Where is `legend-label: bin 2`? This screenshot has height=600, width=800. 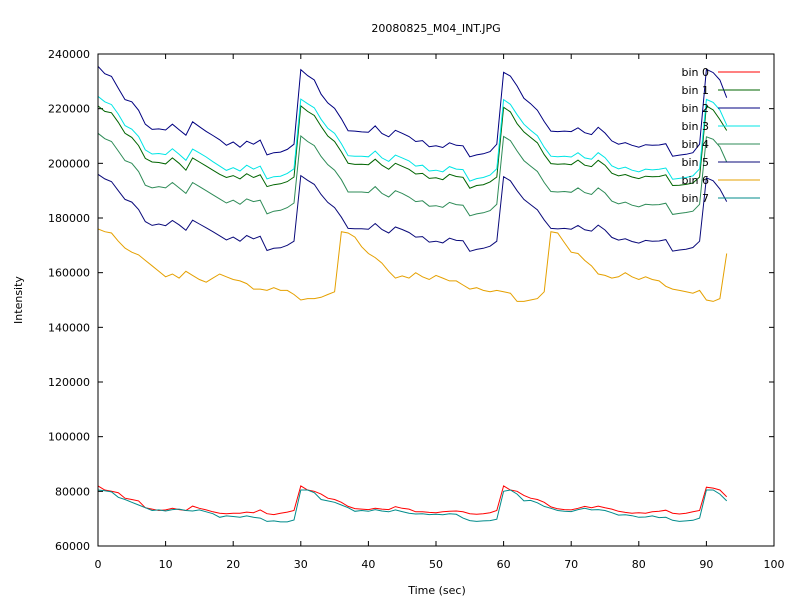 legend-label: bin 2 is located at coordinates (695, 108).